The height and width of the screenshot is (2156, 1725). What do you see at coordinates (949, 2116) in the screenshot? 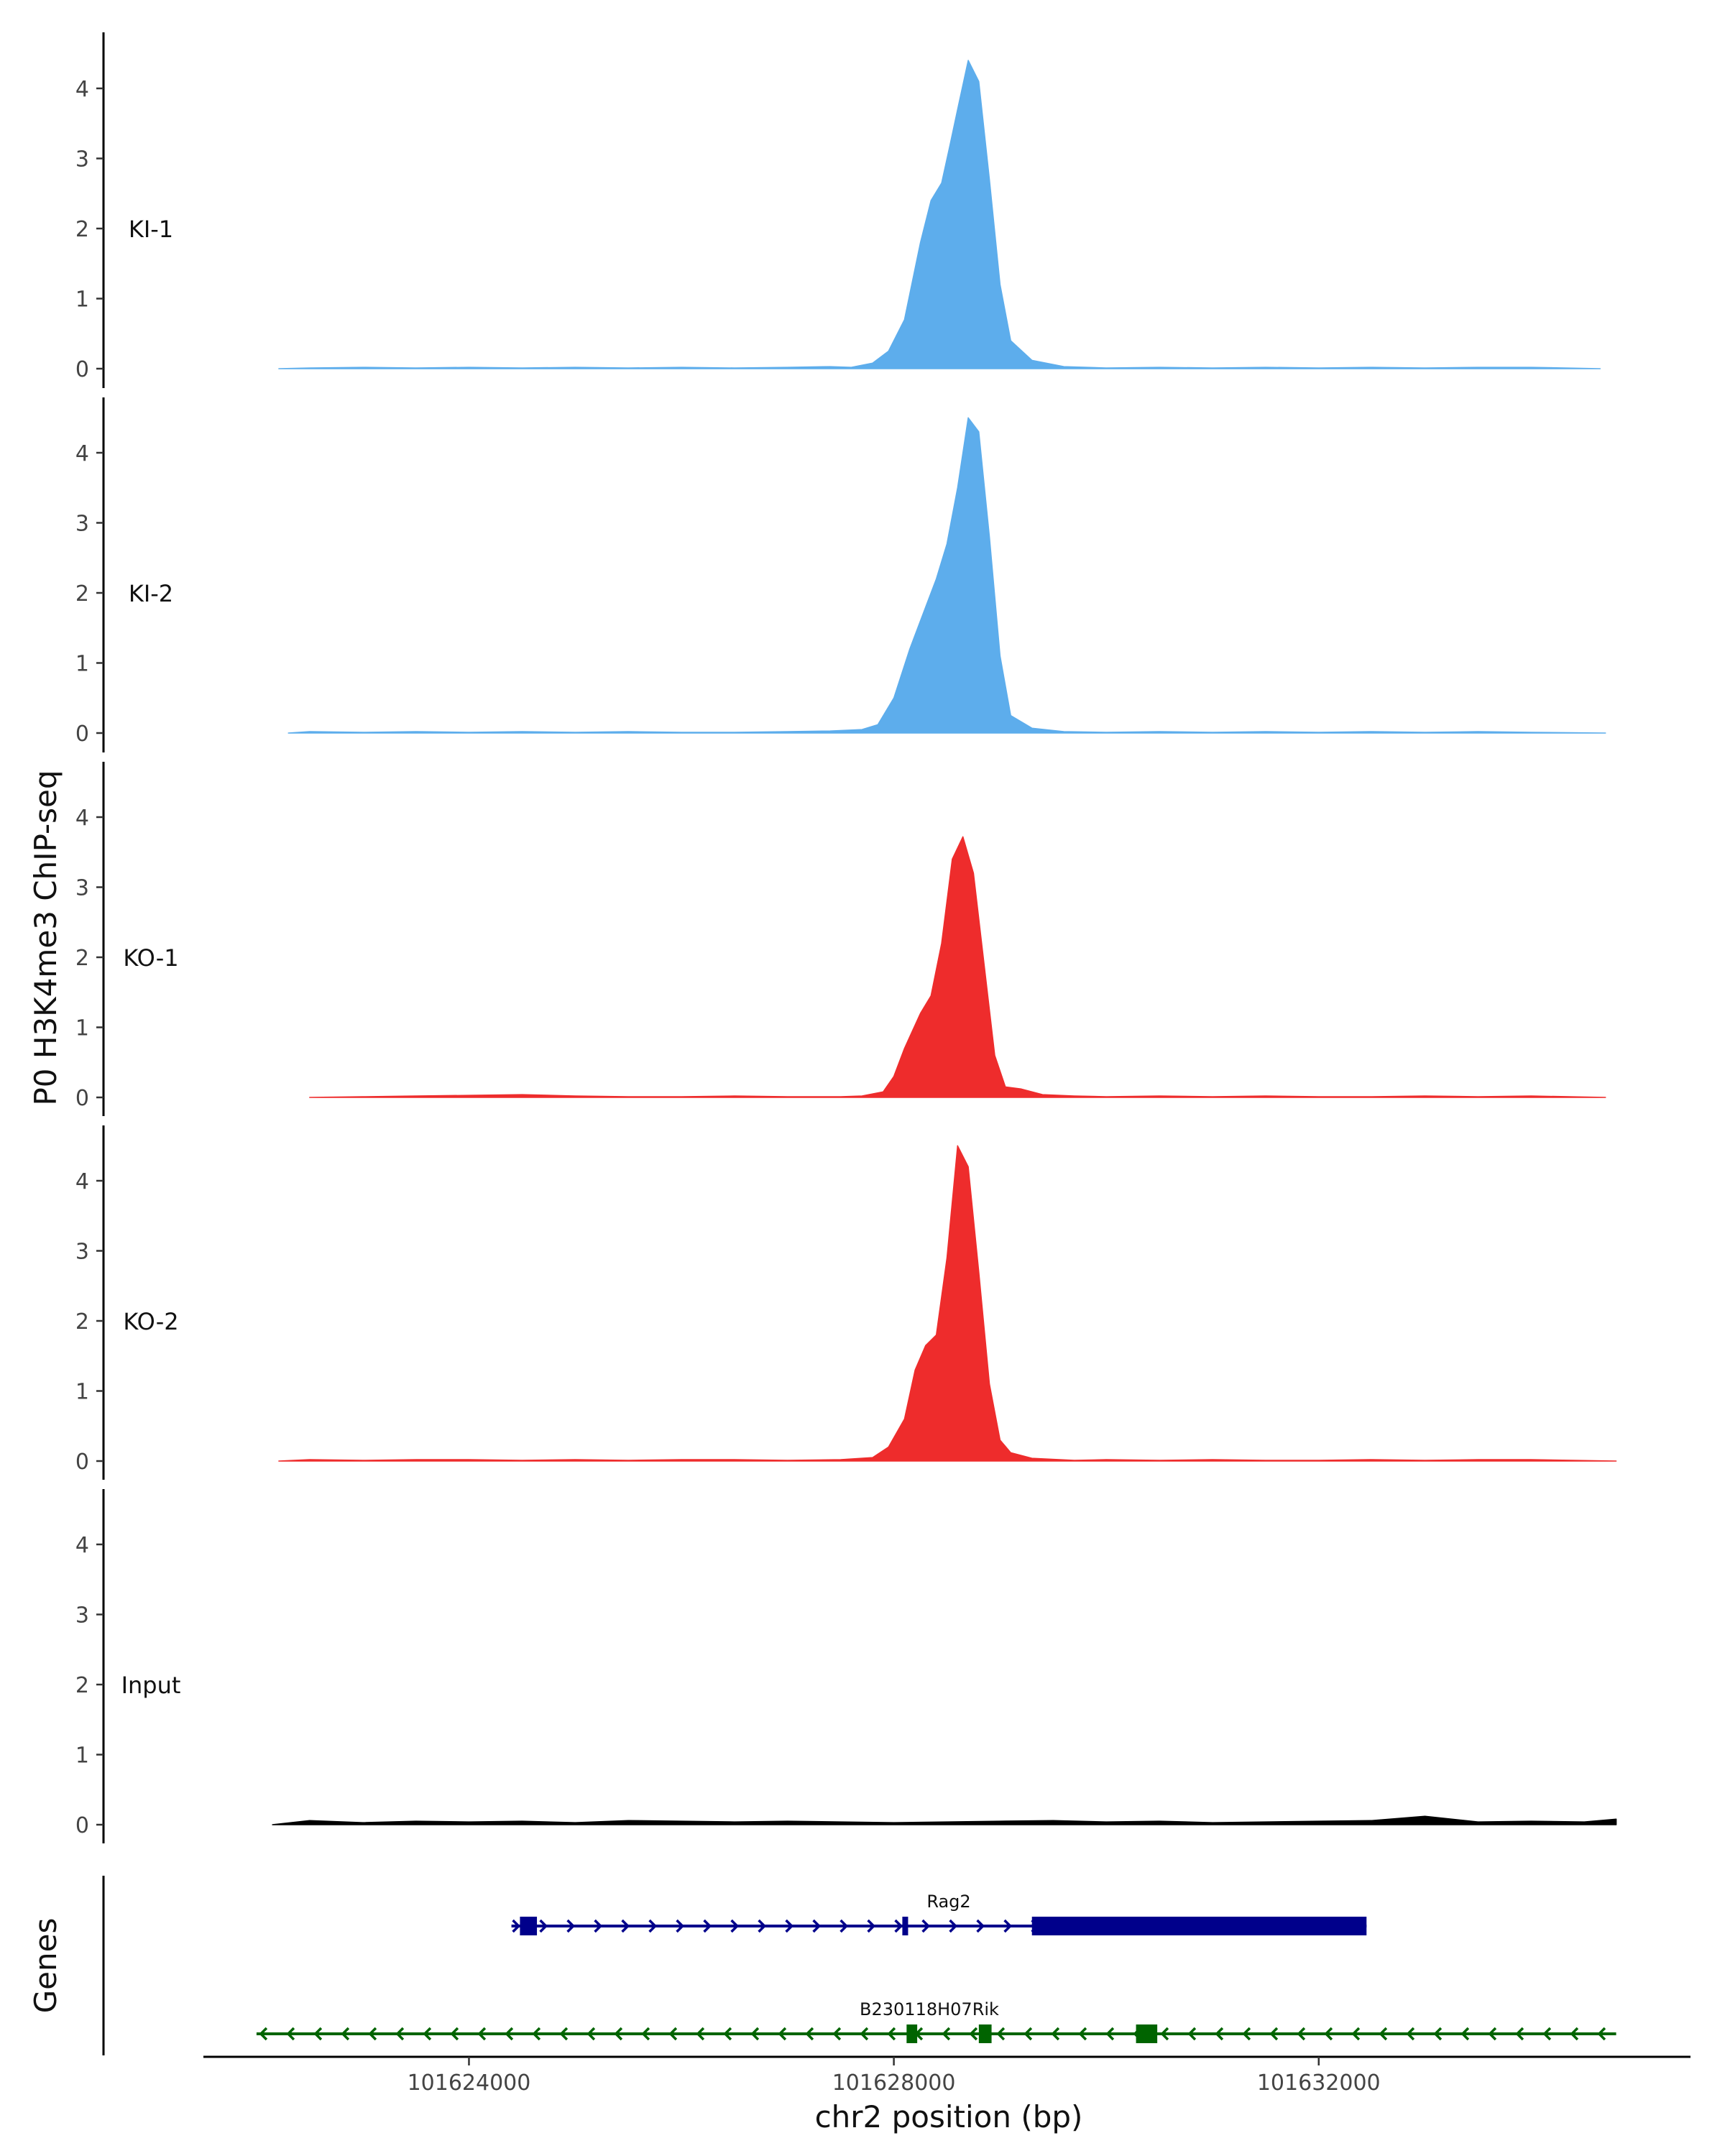
I see `x-axis-title: chr2 position (bp)` at bounding box center [949, 2116].